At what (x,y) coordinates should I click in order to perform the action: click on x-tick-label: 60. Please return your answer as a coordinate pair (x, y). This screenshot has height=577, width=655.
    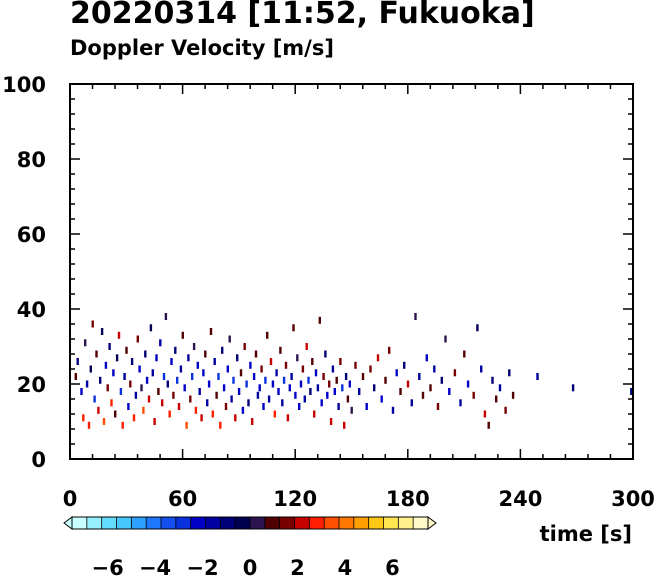
    Looking at the image, I should click on (182, 499).